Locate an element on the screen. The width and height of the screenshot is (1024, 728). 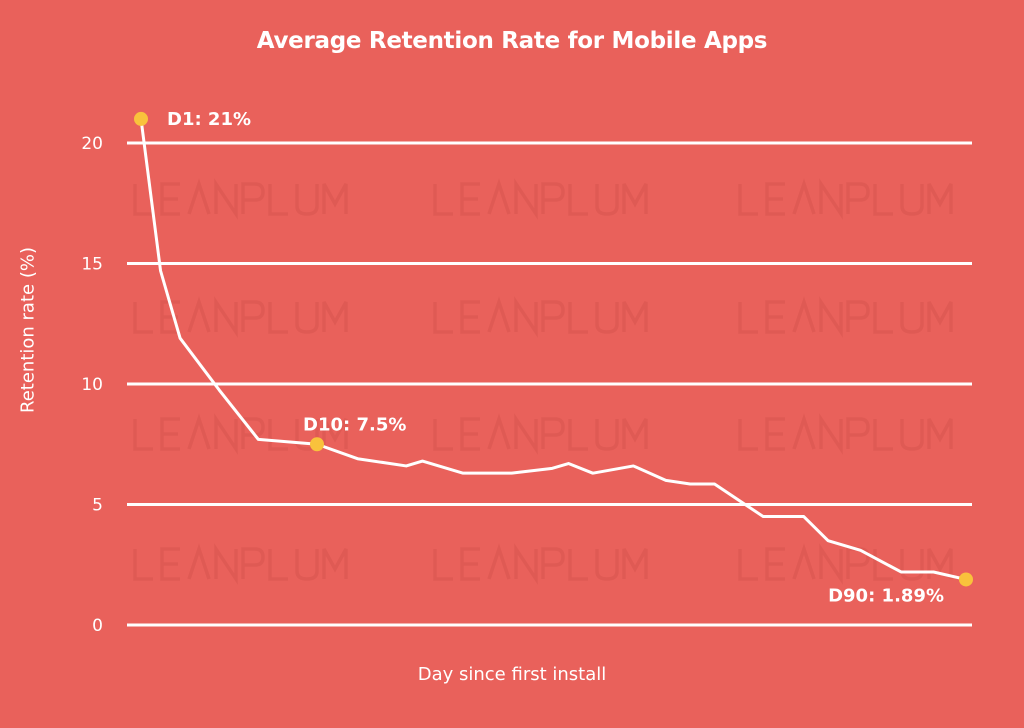
y-tick-label: 5 is located at coordinates (97, 506).